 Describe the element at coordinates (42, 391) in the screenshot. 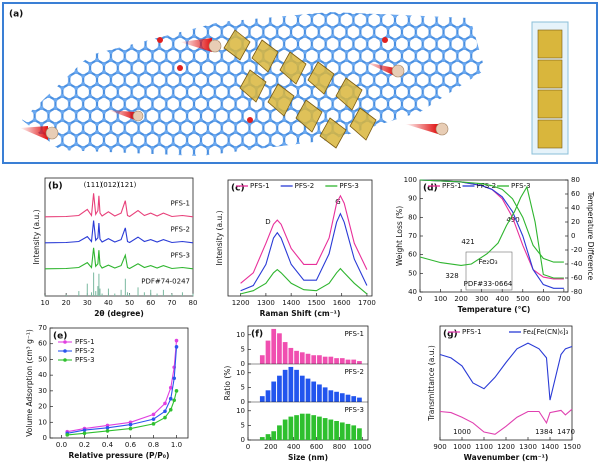

I see `y-tick-label: 30` at that location.